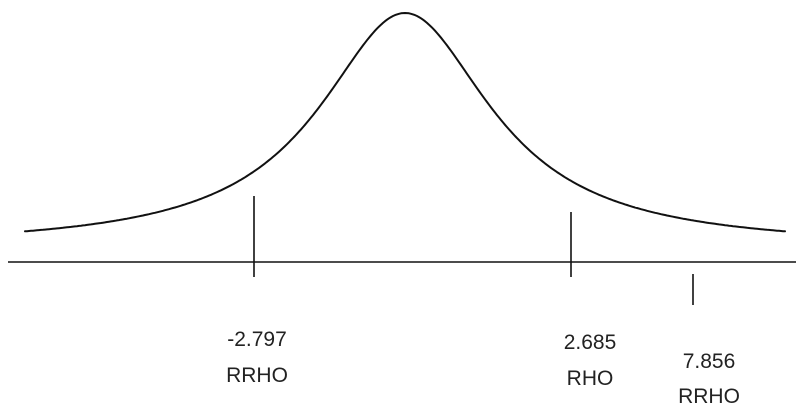 The image size is (796, 406). I want to click on marker-name-rrho-left: RRHO, so click(257, 375).